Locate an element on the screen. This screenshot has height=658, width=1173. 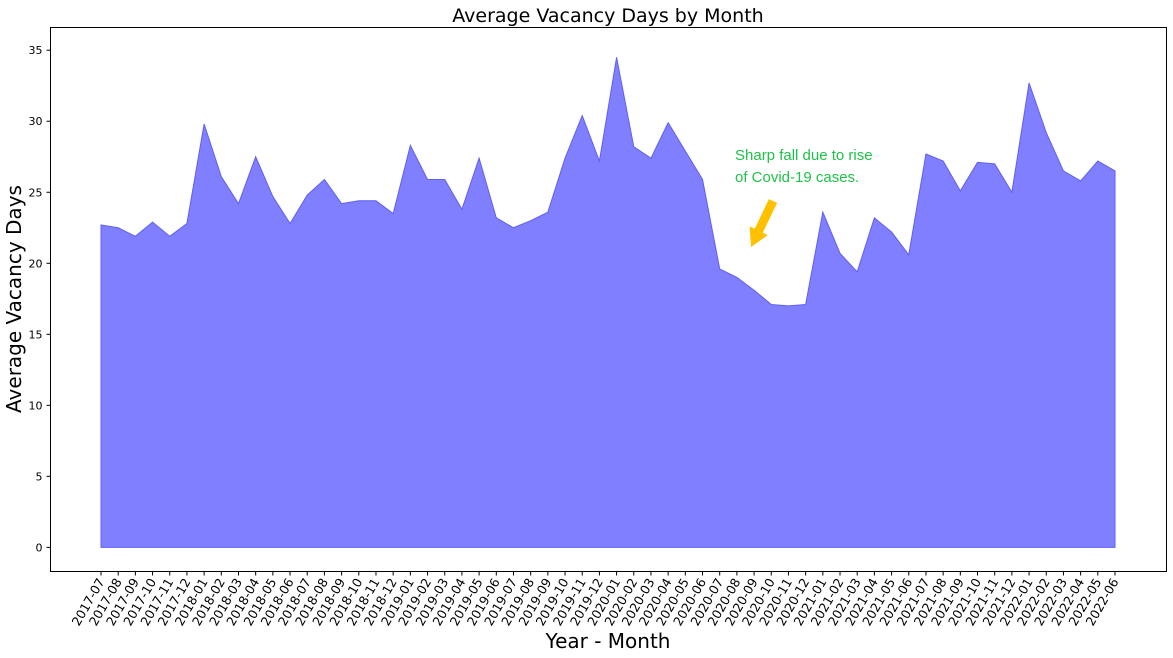
annotation-line-2: of Covid-19 cases. is located at coordinates (797, 177).